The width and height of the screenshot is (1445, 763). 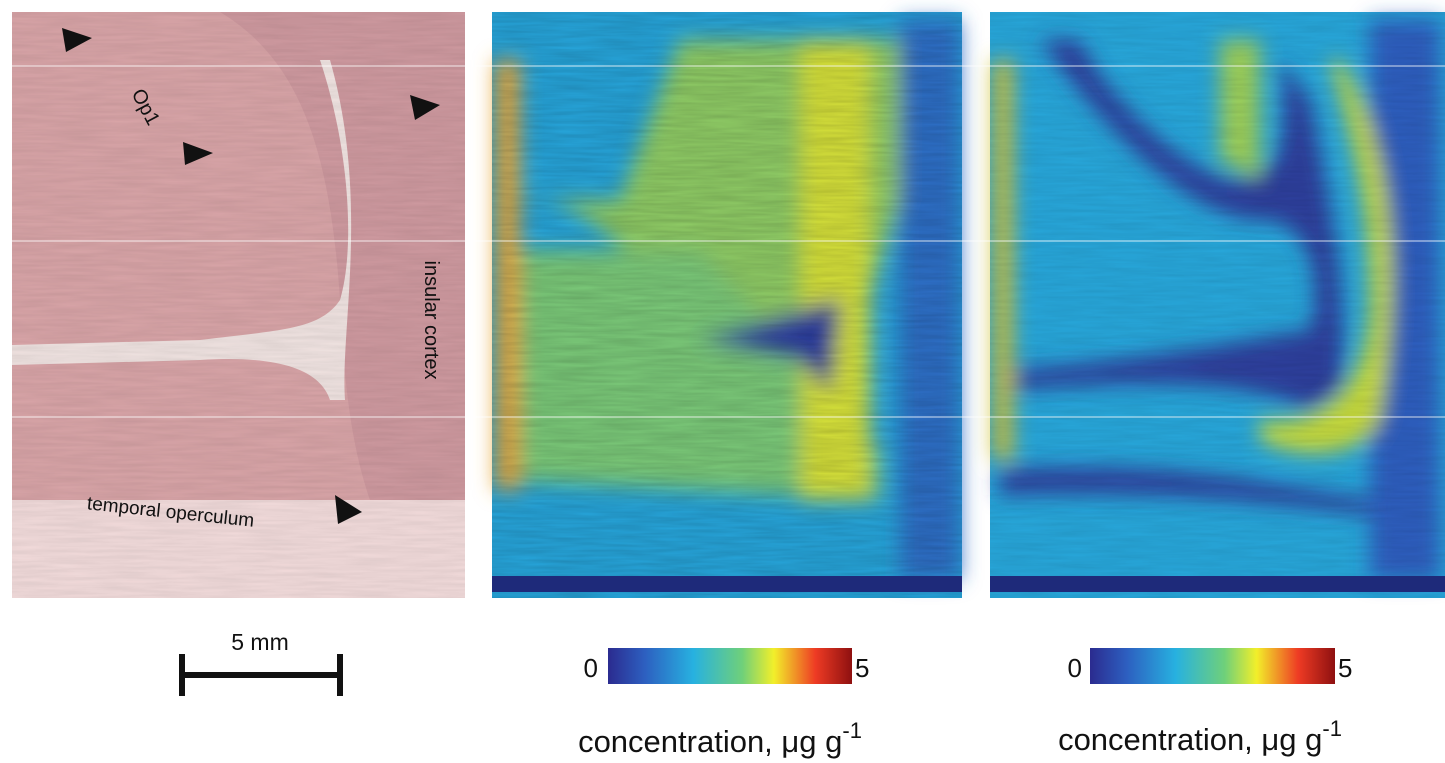 I want to click on scale-bar, so click(x=261, y=675).